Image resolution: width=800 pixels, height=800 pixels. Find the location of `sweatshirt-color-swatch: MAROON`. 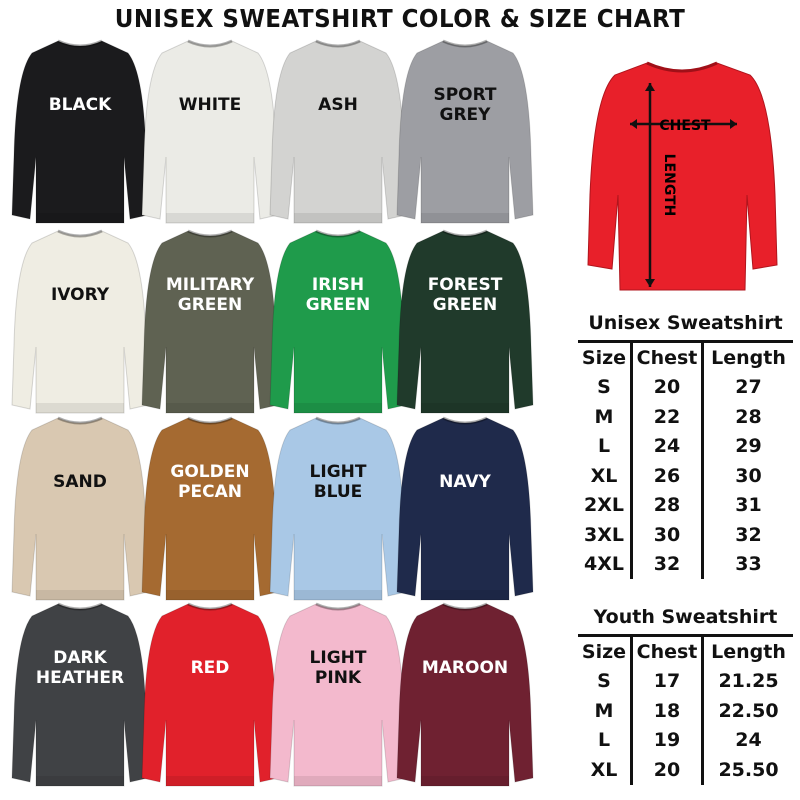

sweatshirt-color-swatch: MAROON is located at coordinates (465, 695).